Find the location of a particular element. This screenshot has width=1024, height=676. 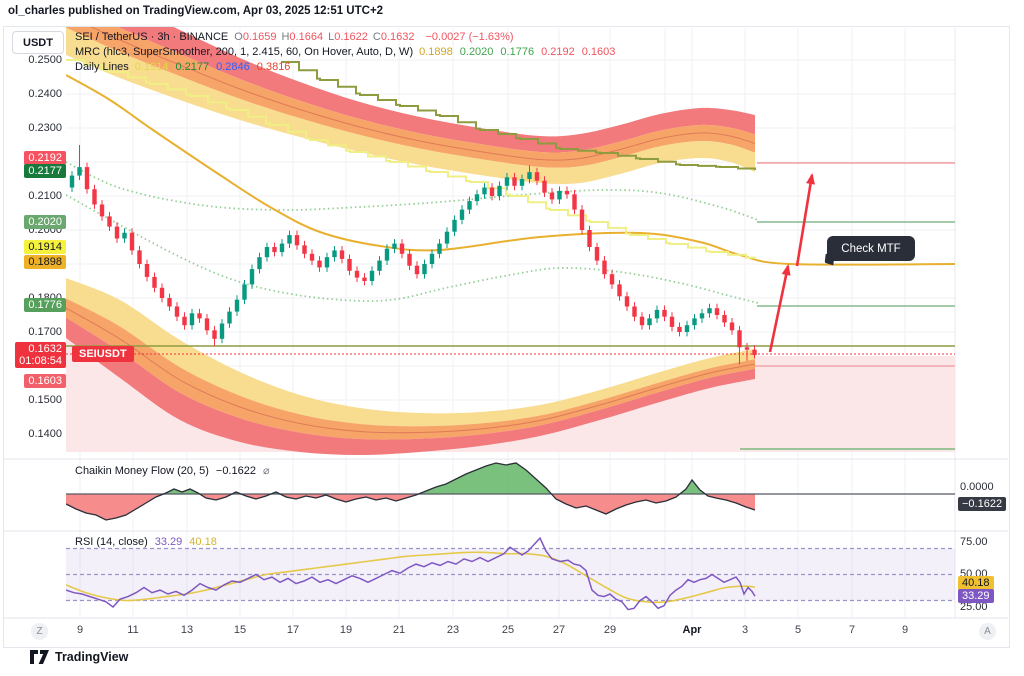

rsi-value-badge: 33.29 is located at coordinates (976, 596).